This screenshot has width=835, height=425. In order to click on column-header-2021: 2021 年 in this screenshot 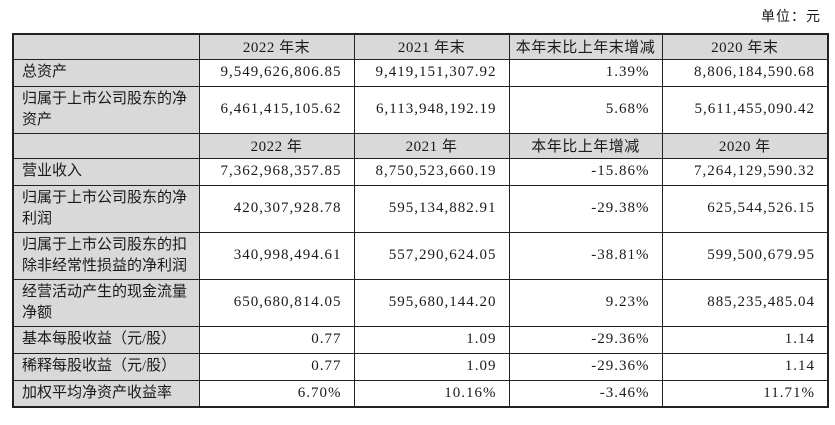, I will do `click(431, 145)`.